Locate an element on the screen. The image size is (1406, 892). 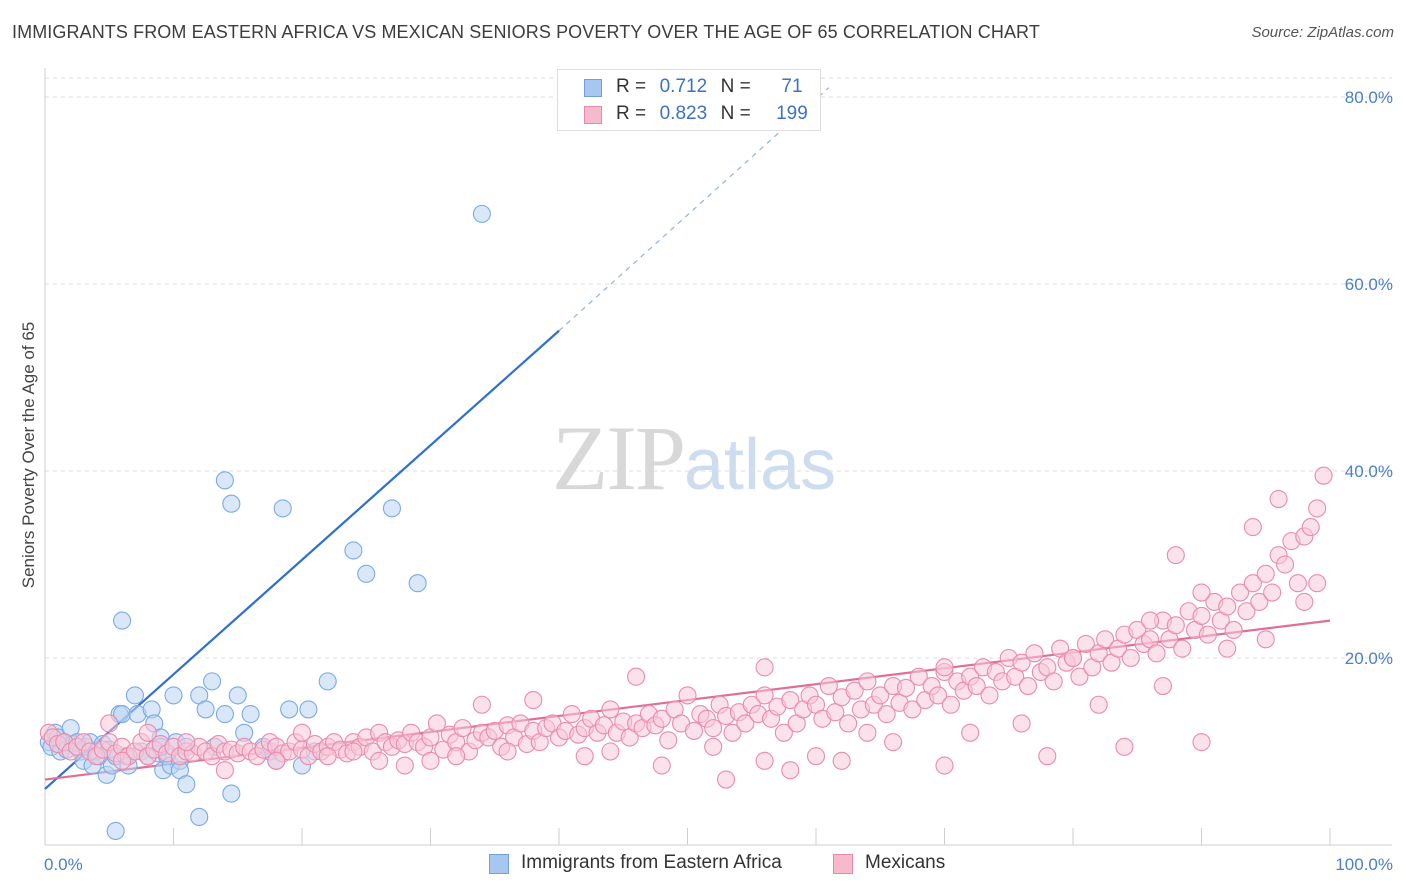
y-tick-label: 60.0% is located at coordinates (1369, 284).